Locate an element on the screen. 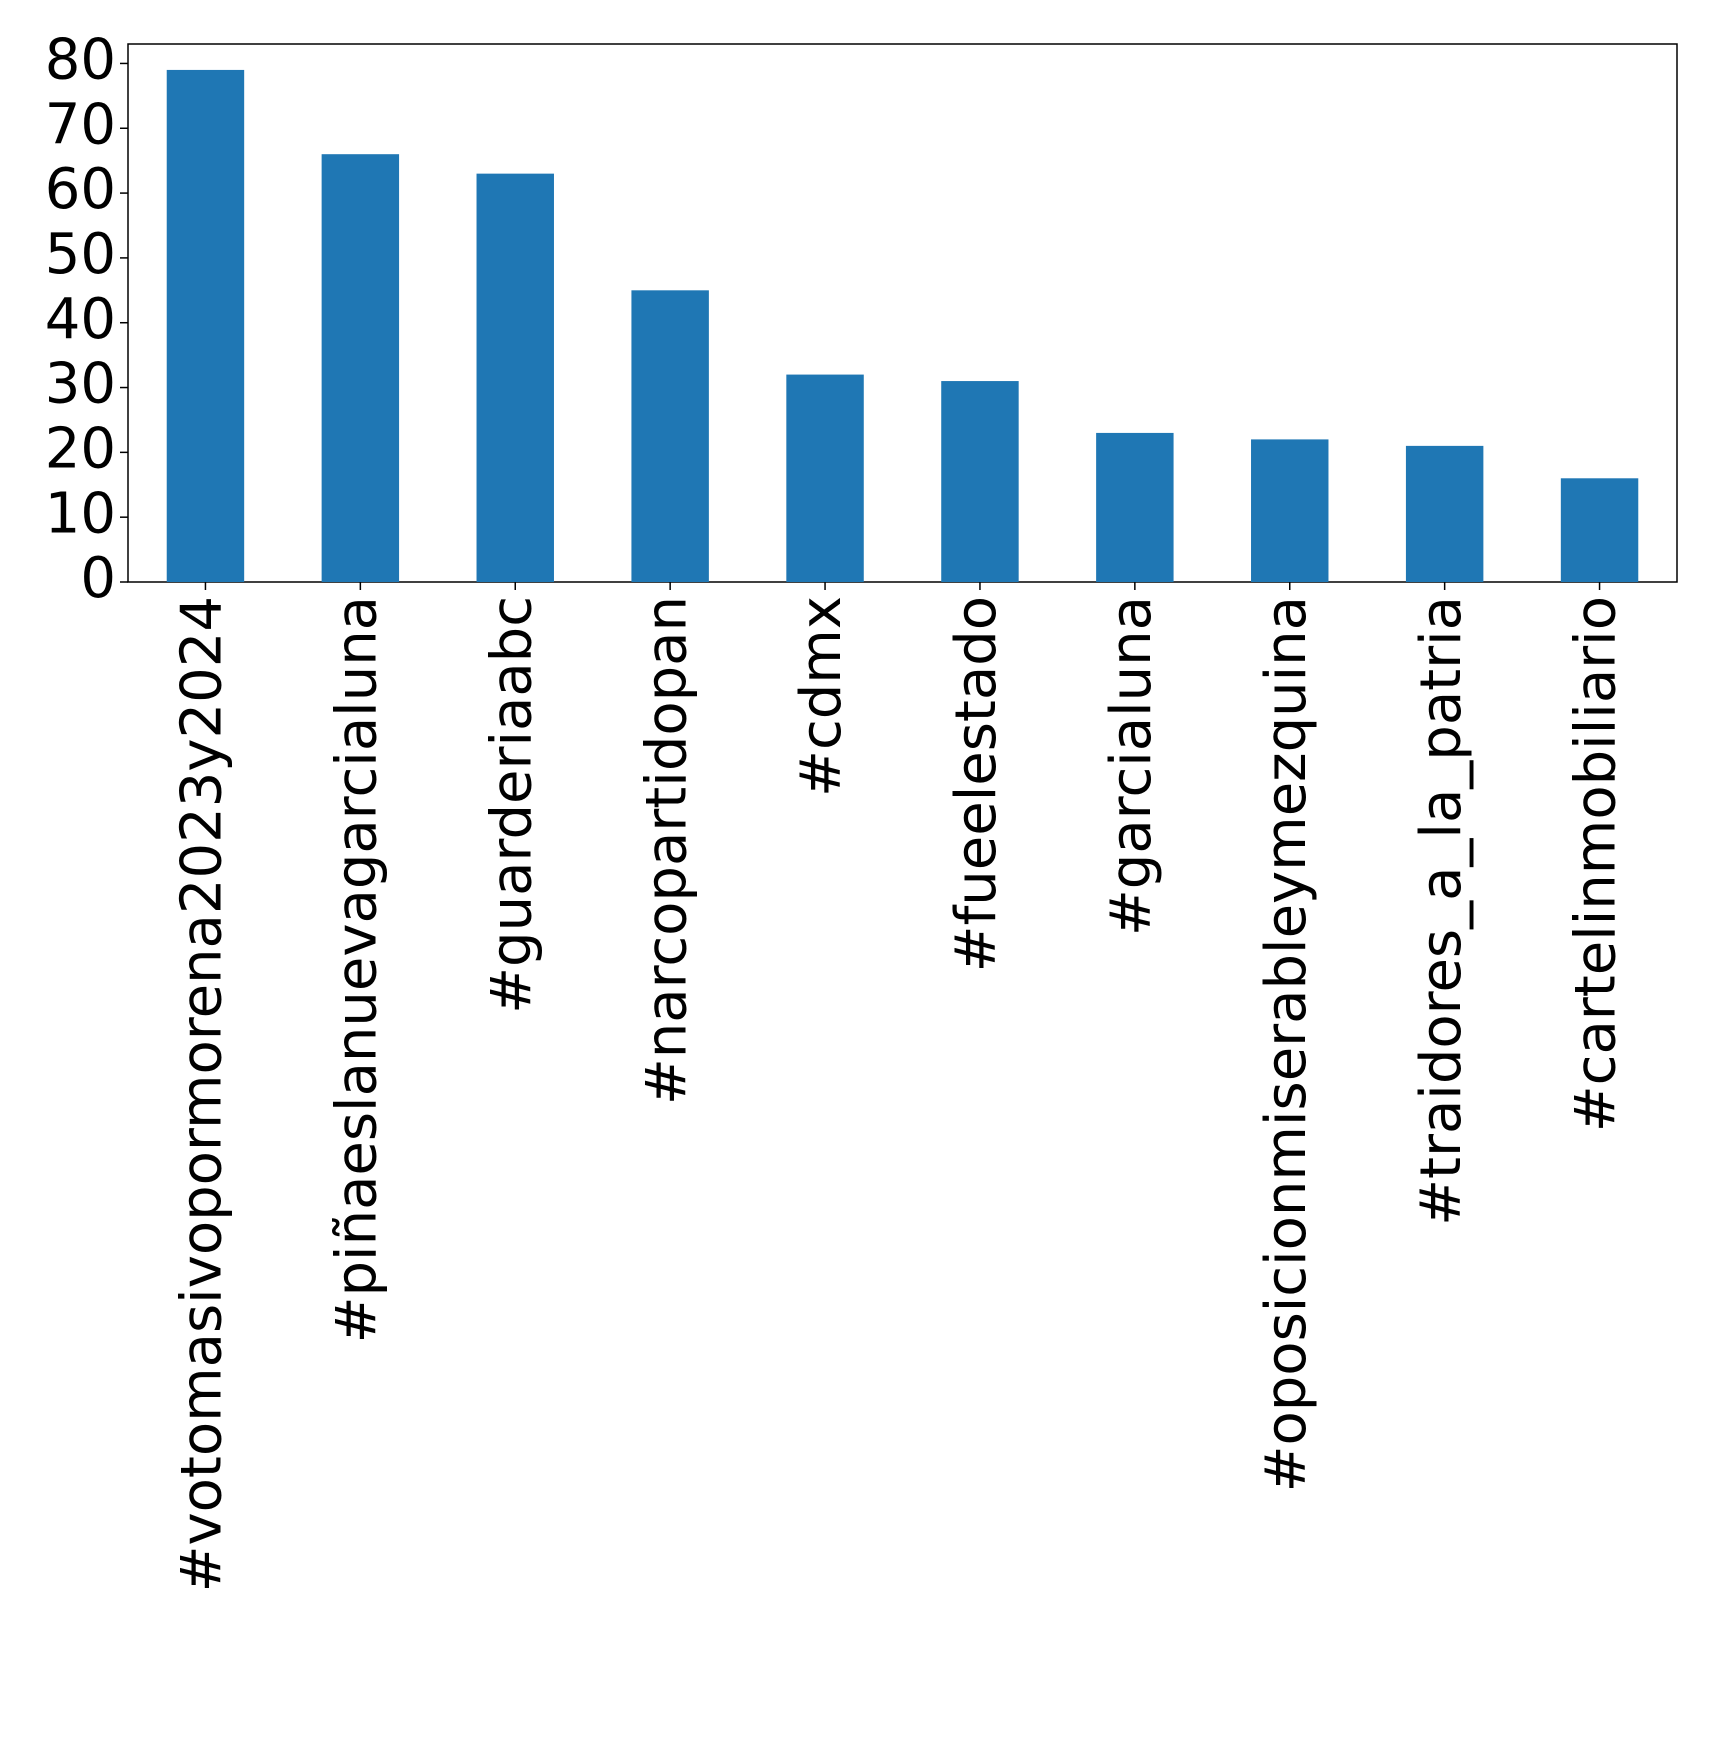  x-tick-label: #traidores_a_la_patria is located at coordinates (1441, 911).